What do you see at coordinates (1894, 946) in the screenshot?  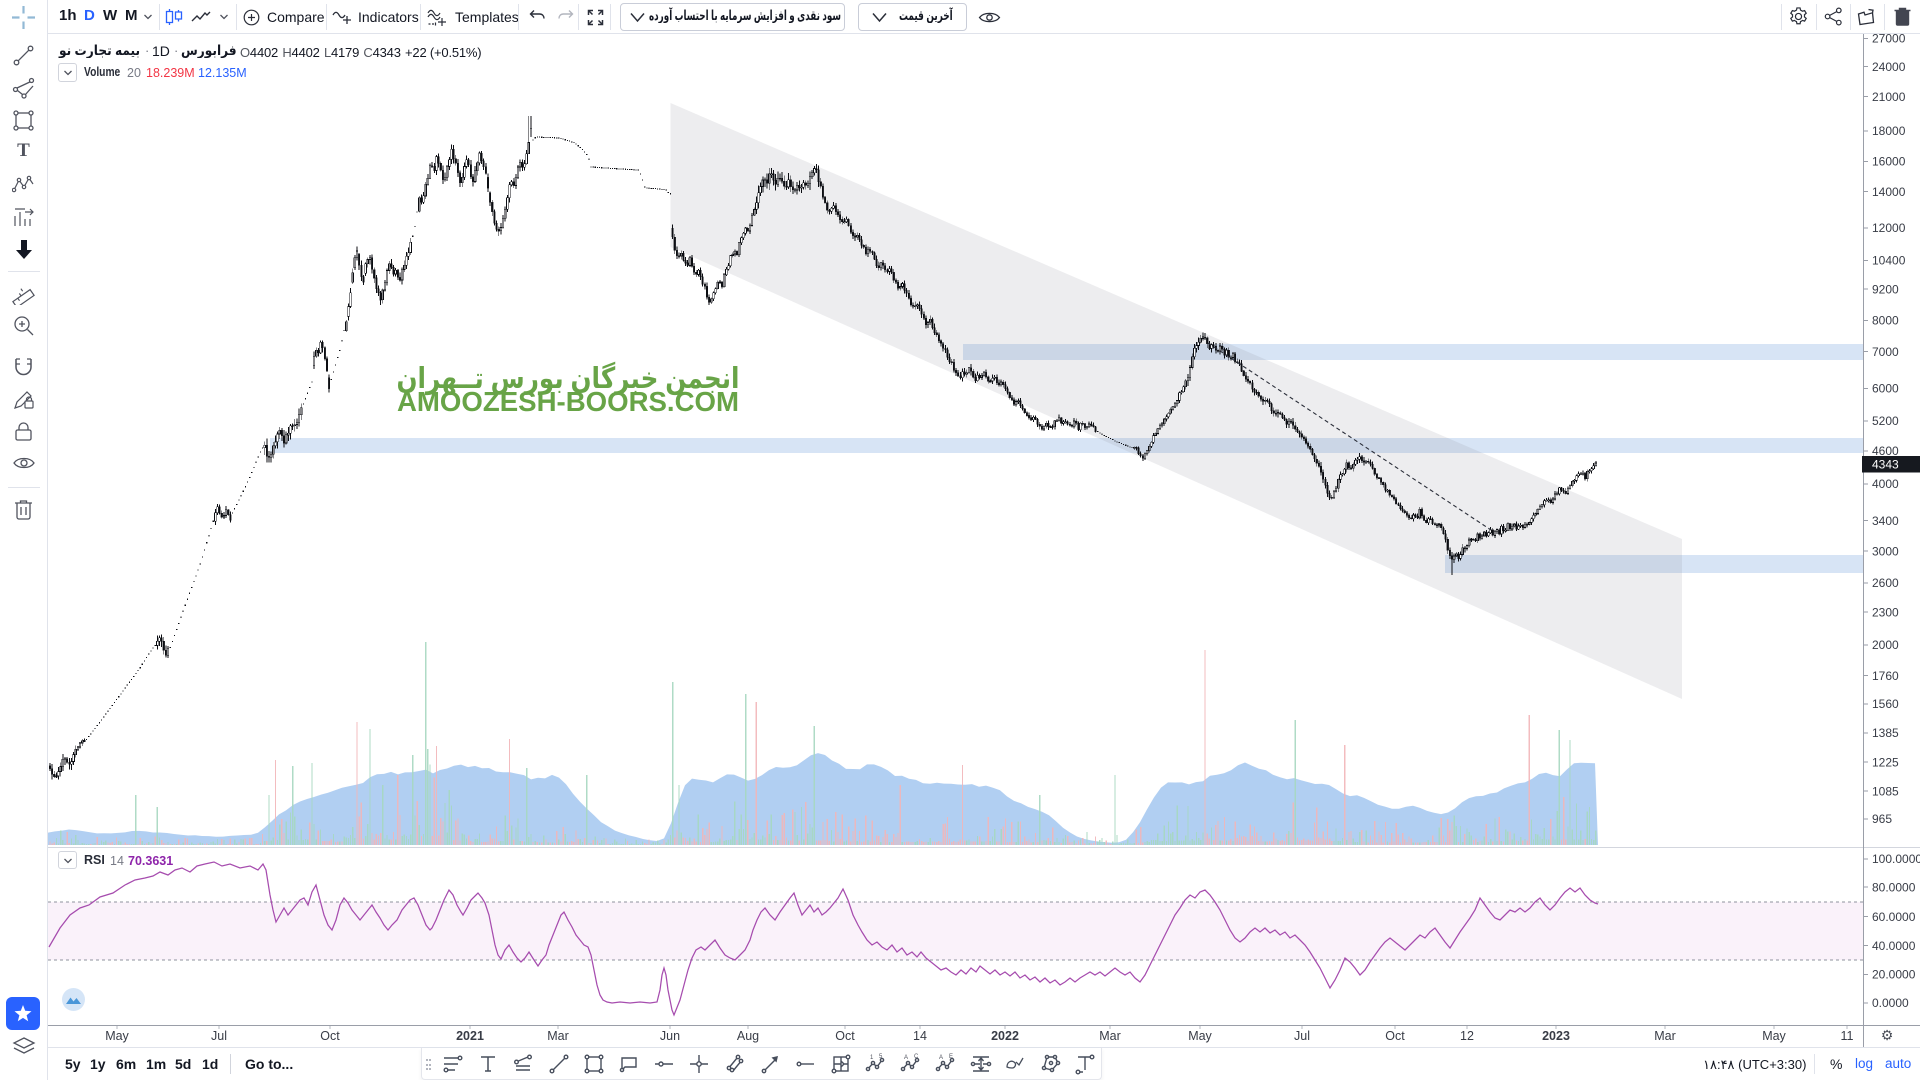 I see `svg-text: 40.0000` at bounding box center [1894, 946].